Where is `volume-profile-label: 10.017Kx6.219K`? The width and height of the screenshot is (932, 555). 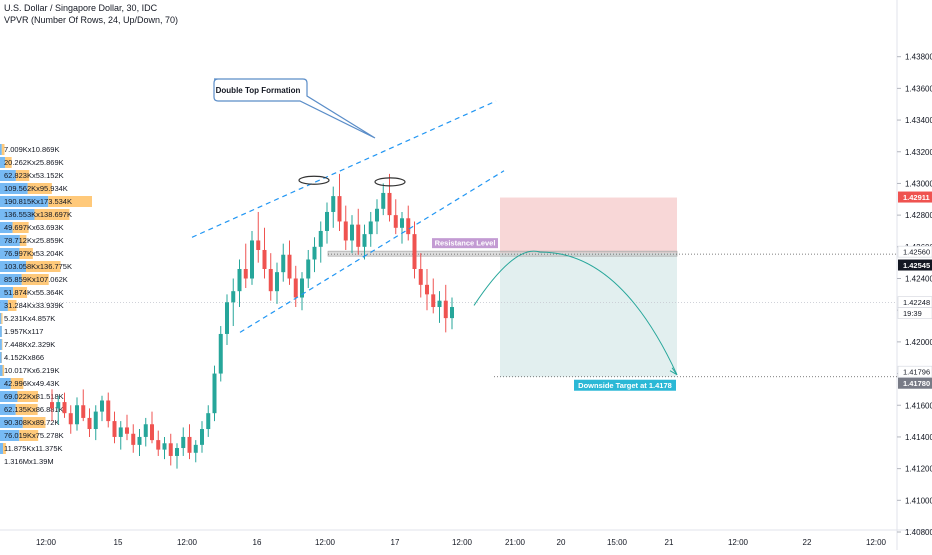
volume-profile-label: 10.017Kx6.219K is located at coordinates (31, 370).